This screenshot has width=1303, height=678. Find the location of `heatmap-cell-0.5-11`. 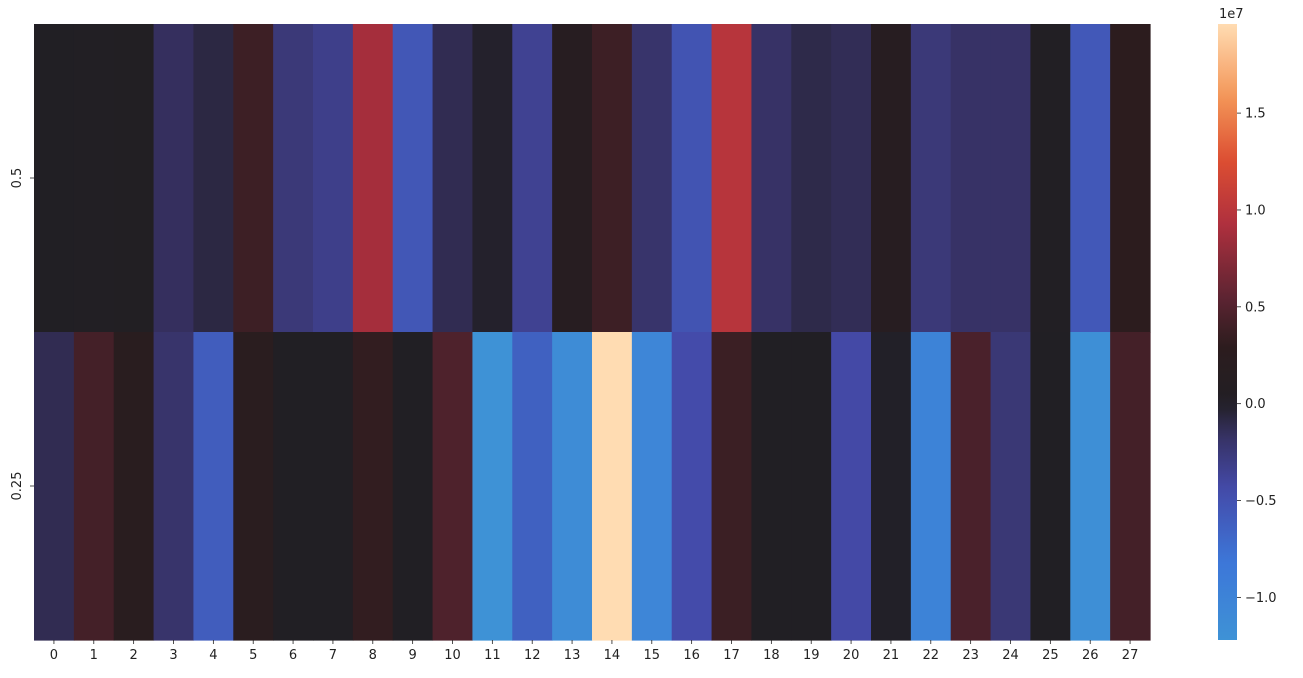

heatmap-cell-0.5-11 is located at coordinates (492, 178).